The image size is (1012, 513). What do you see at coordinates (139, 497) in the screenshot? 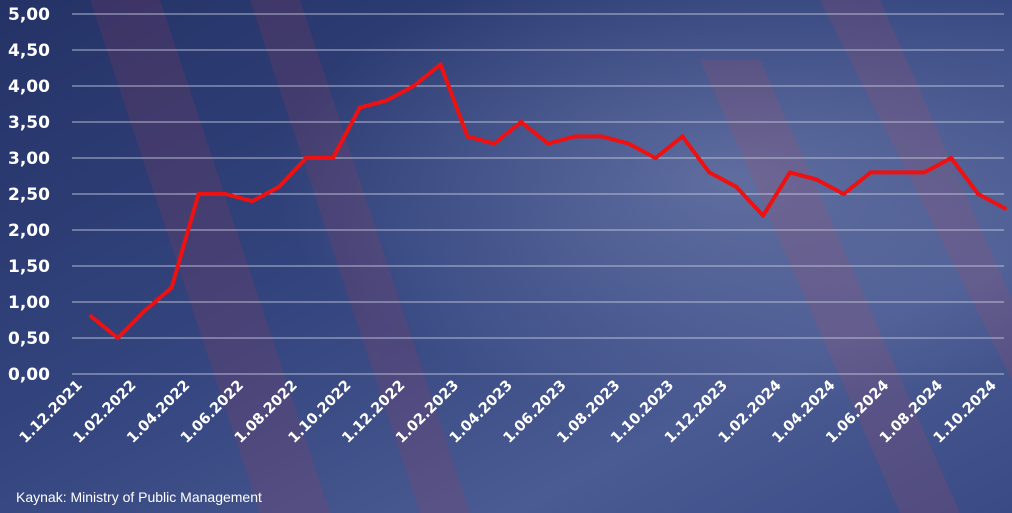
I see `source-note: Kaynak: Ministry of Public Management` at bounding box center [139, 497].